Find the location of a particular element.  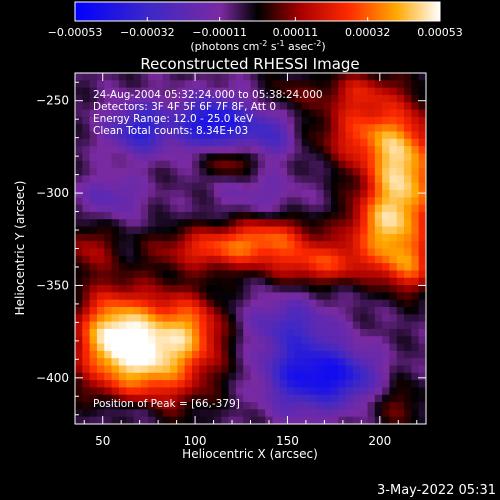

colorbar-tick-label: 0.00011 is located at coordinates (296, 32).